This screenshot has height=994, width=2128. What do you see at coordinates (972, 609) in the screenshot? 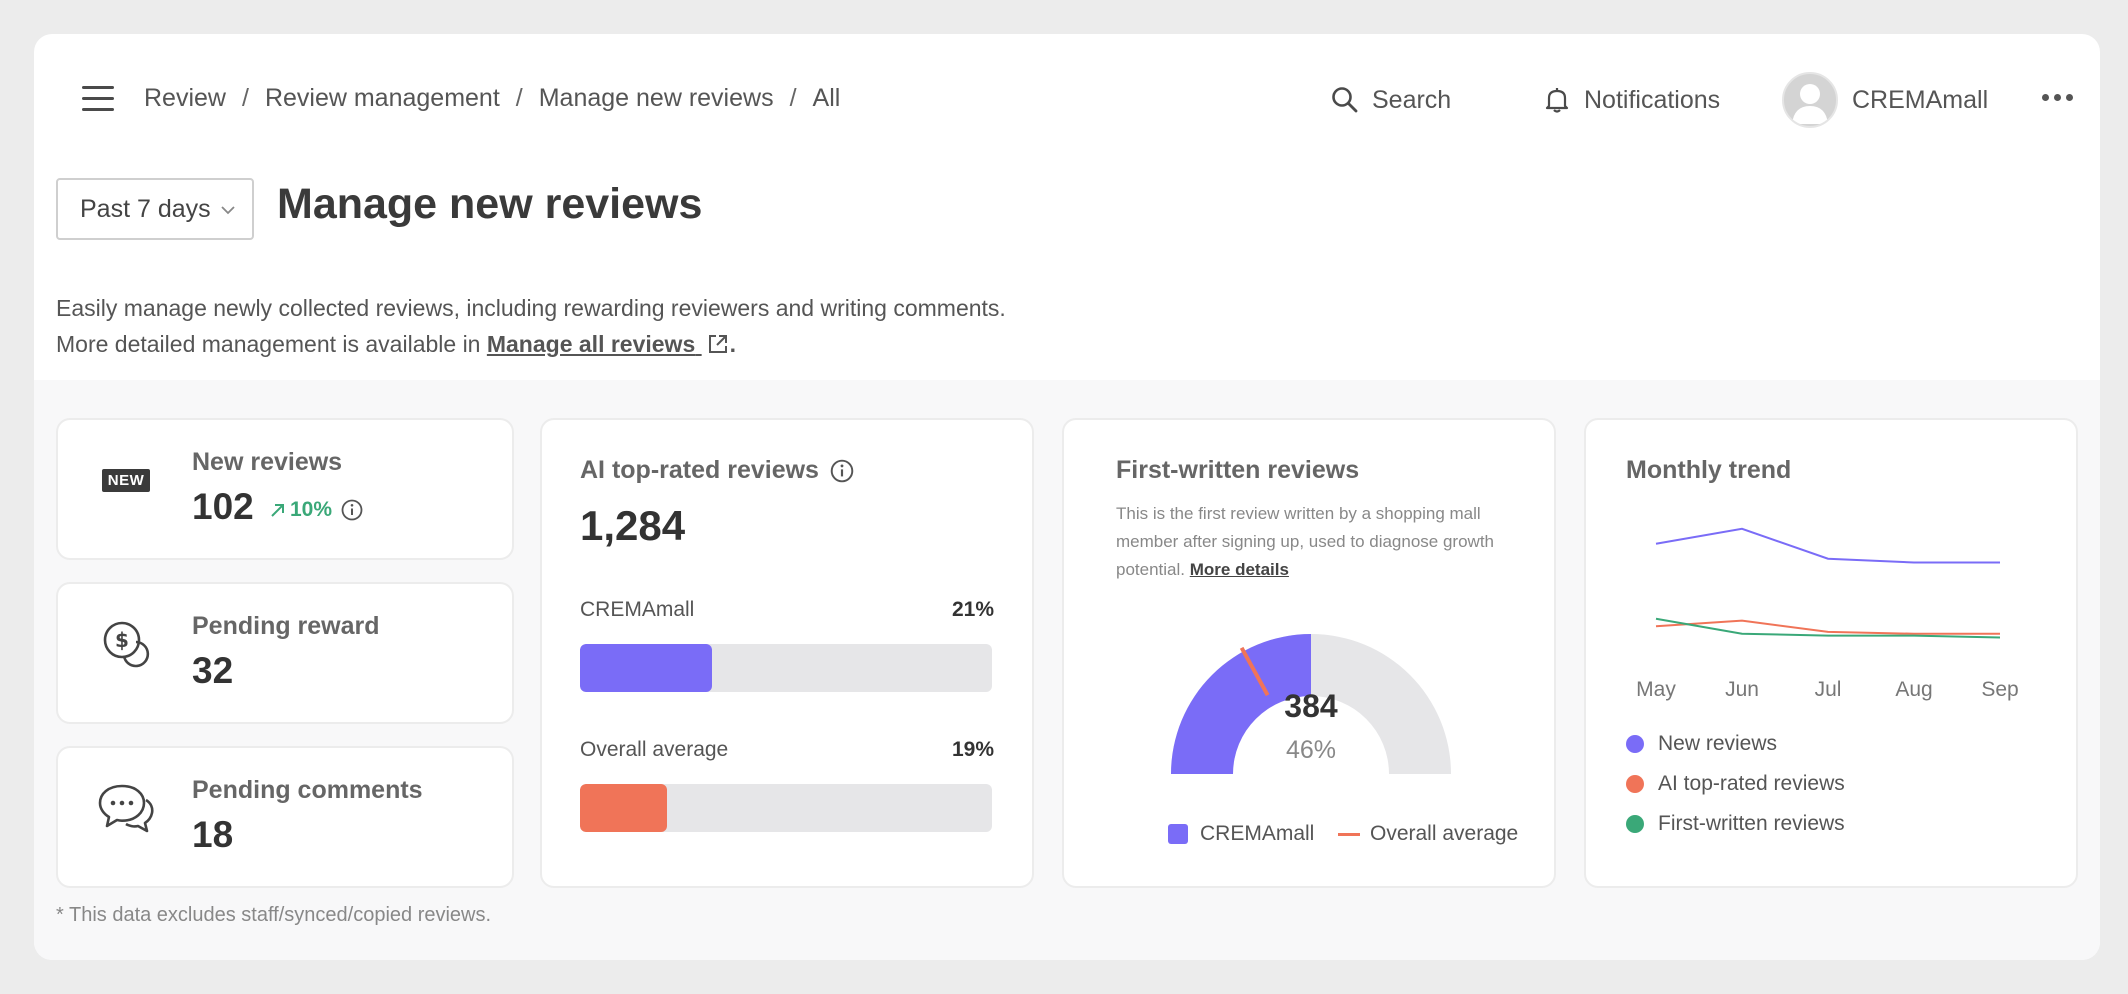
I see `bar-percent: 21%` at bounding box center [972, 609].